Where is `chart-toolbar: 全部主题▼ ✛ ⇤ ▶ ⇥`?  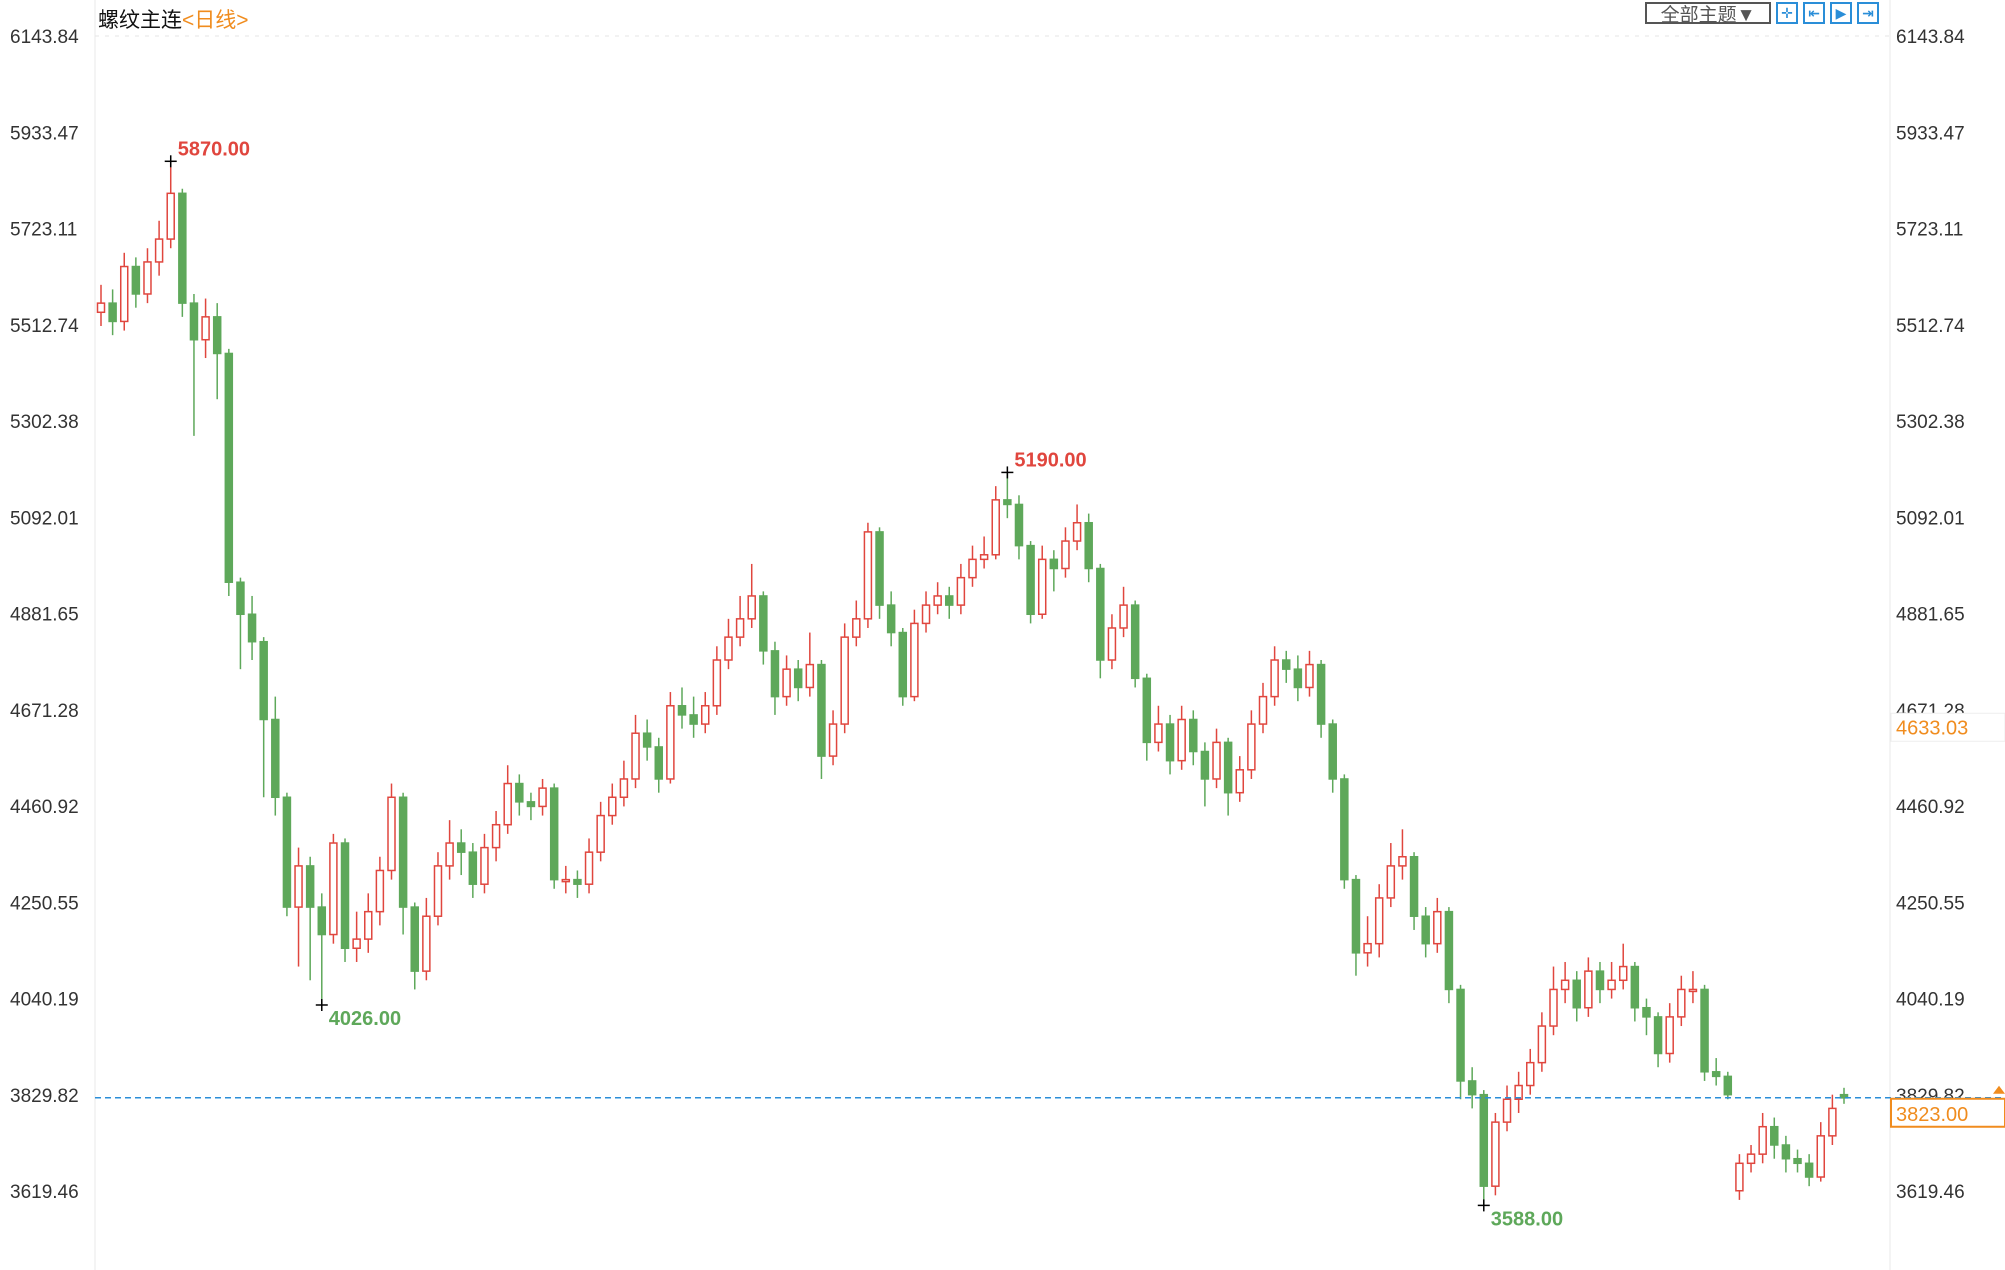
chart-toolbar: 全部主题▼ ✛ ⇤ ▶ ⇥ is located at coordinates (1762, 14).